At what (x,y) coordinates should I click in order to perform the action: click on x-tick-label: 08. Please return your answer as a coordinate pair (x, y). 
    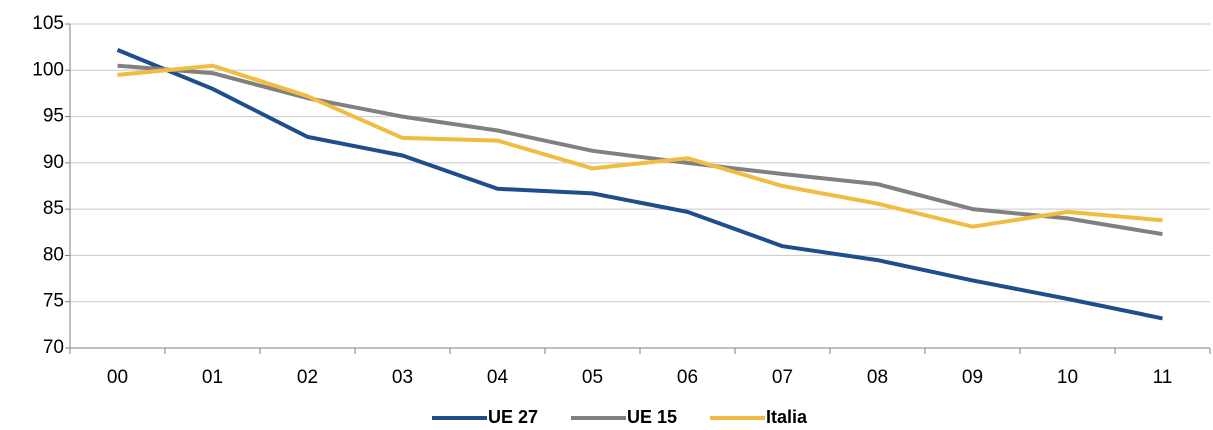
    Looking at the image, I should click on (877, 377).